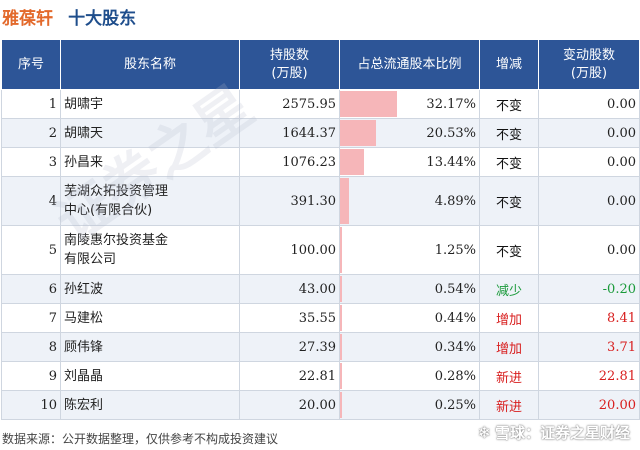 The image size is (640, 450). What do you see at coordinates (140, 439) in the screenshot?
I see `data-source-note: 数据来源：公开数据整理，仅供参考不构成投资建议` at bounding box center [140, 439].